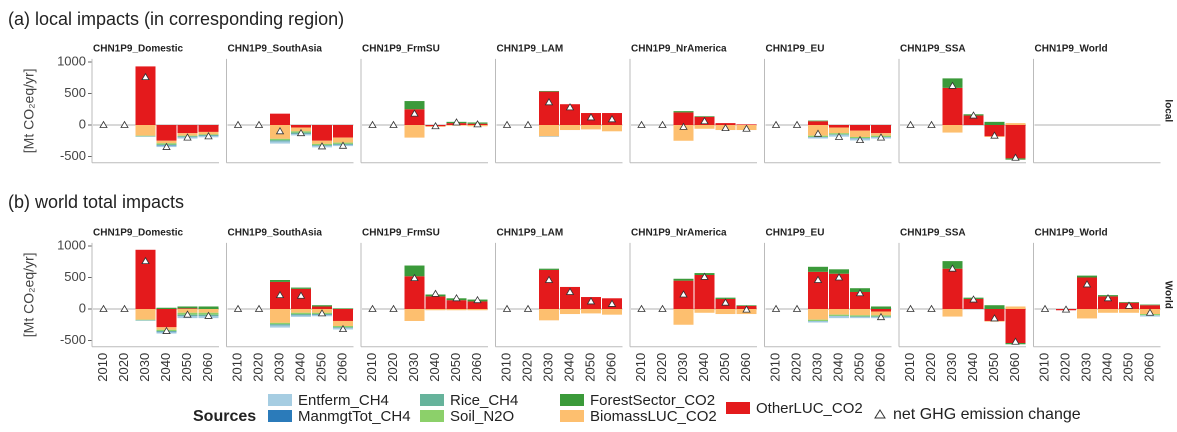 This screenshot has height=432, width=1177. Describe the element at coordinates (82, 307) in the screenshot. I see `y-tick-label: 0` at that location.